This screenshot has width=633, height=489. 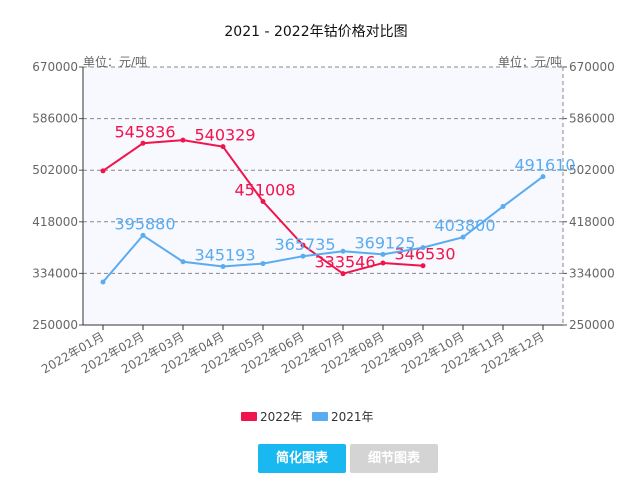 I want to click on legend-label-0: 2022年, so click(x=281, y=417).